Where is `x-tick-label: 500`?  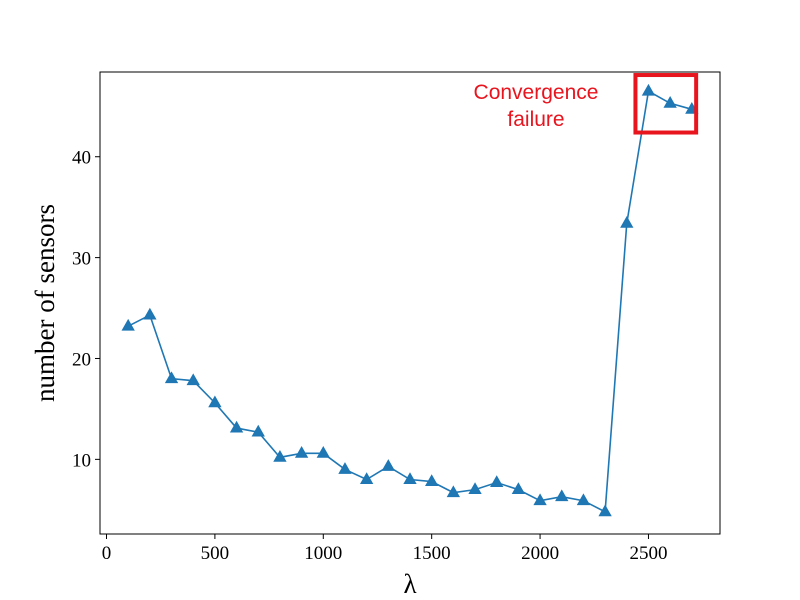
x-tick-label: 500 is located at coordinates (215, 553).